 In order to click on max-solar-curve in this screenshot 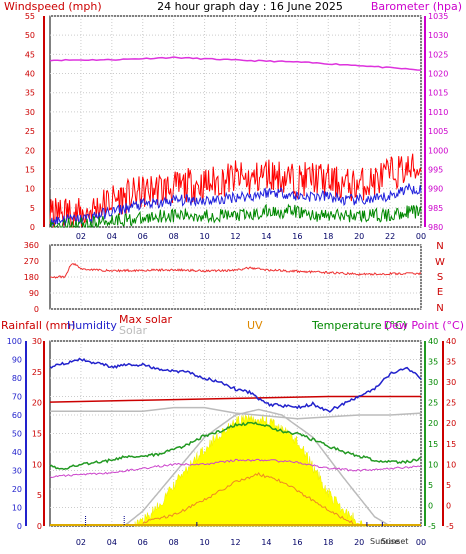, I will do `click(256, 467)`.